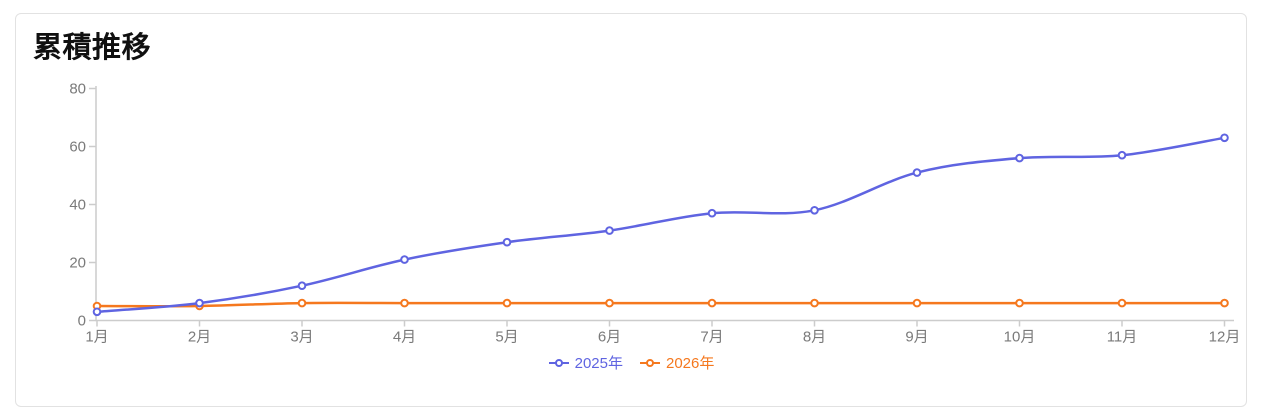 The image size is (1264, 413). Describe the element at coordinates (916, 337) in the screenshot. I see `x-axis-label: 9月` at that location.